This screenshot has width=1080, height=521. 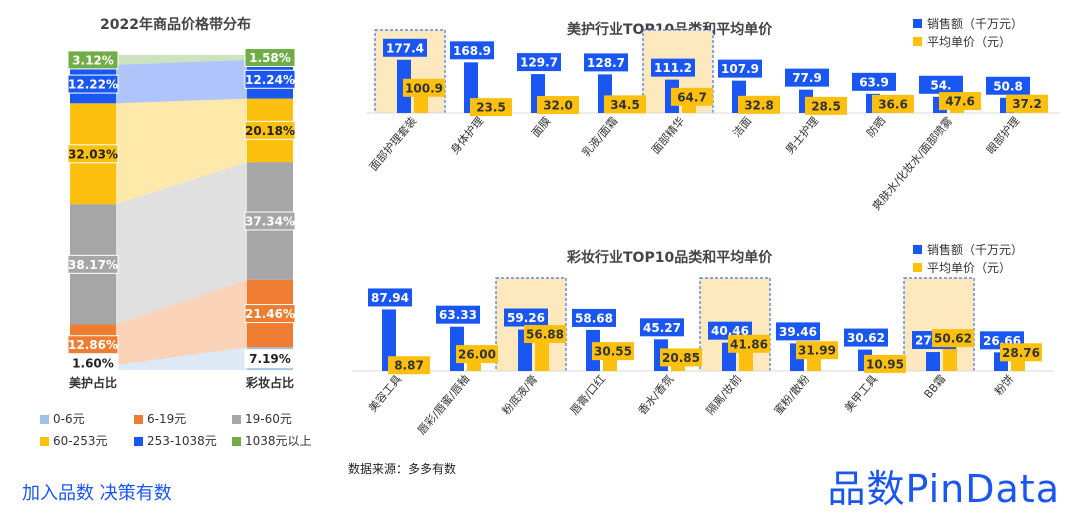 I want to click on stack-value-label: 12.24%, so click(x=270, y=80).